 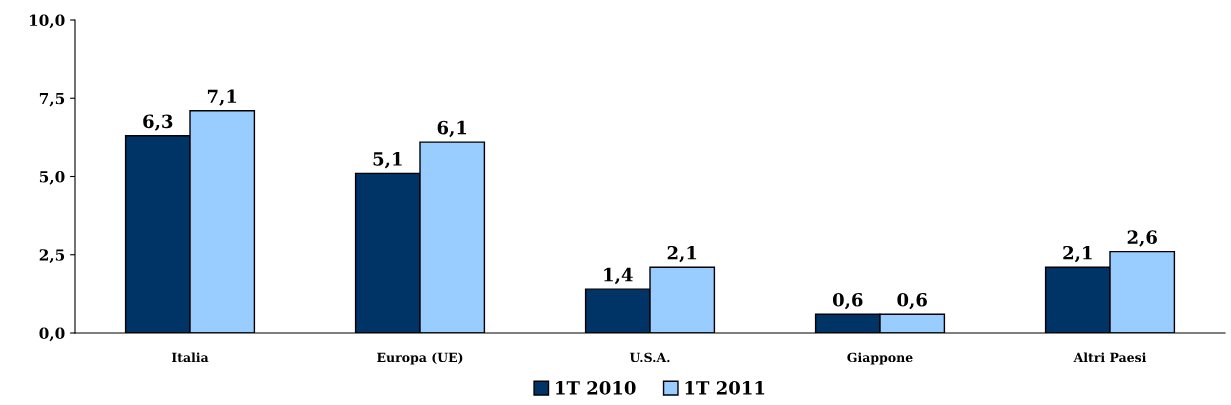 What do you see at coordinates (880, 358) in the screenshot?
I see `x-tick-label: Giappone` at bounding box center [880, 358].